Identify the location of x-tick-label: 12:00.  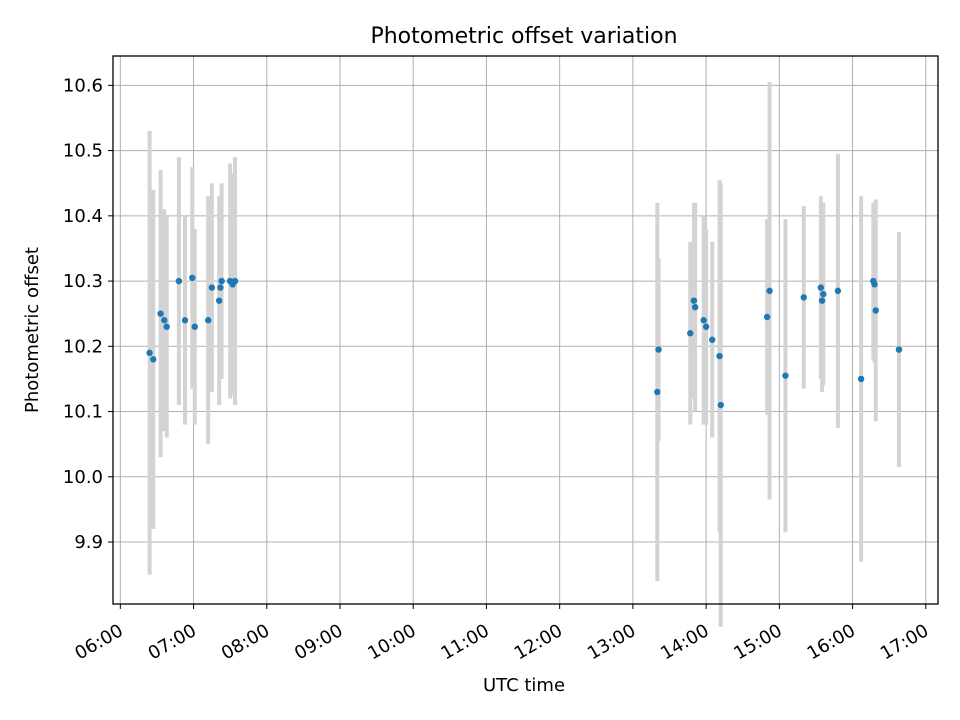
(538, 642).